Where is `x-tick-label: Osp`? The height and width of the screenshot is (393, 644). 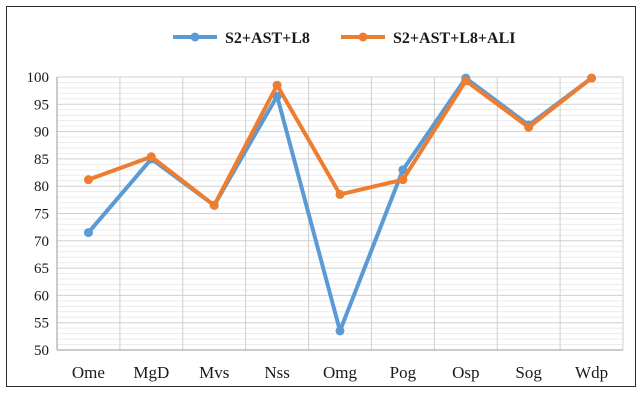
x-tick-label: Osp is located at coordinates (465, 372).